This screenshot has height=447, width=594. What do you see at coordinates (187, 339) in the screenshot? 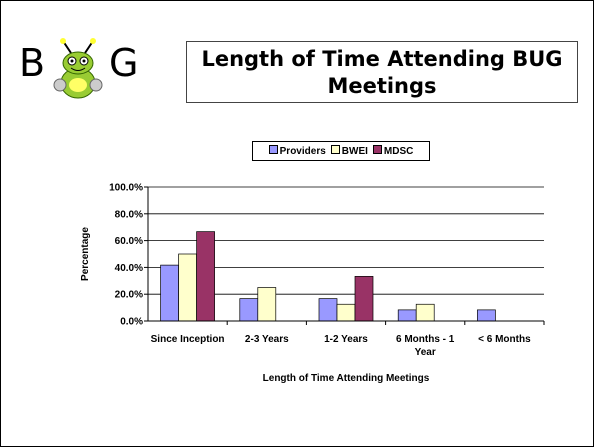
I see `x-tick-label: Since Inception` at bounding box center [187, 339].